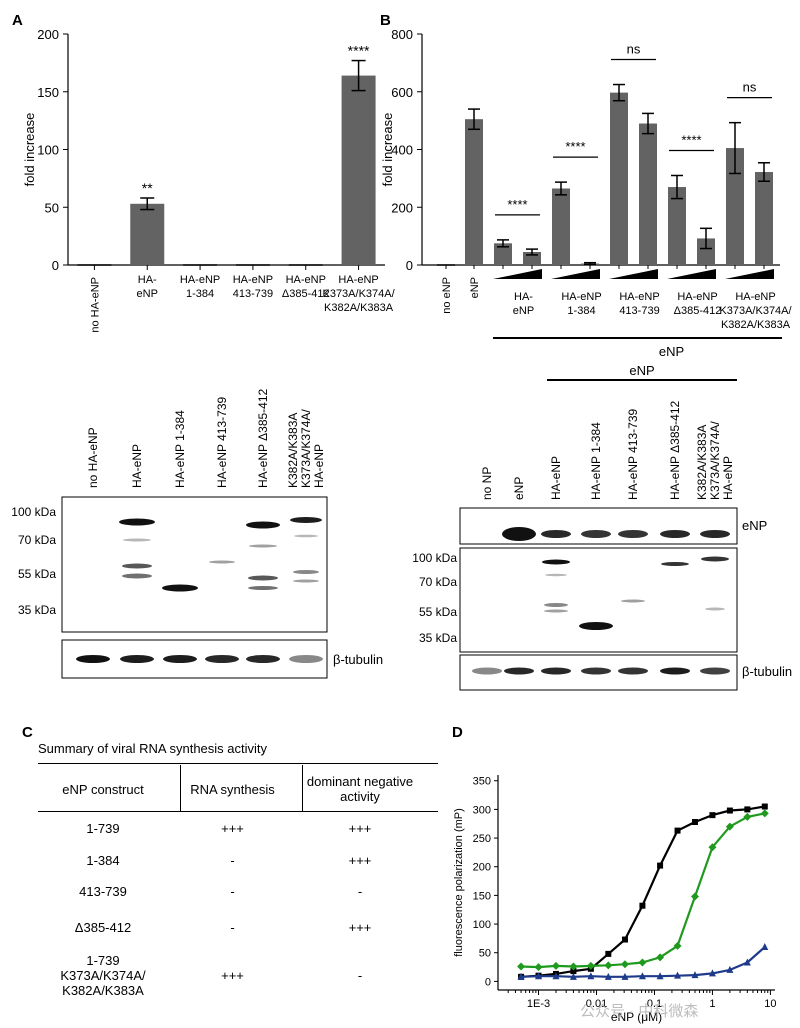 The image size is (800, 1028). What do you see at coordinates (459, 882) in the screenshot?
I see `y-axis-label: fluorescence polarization (mP)` at bounding box center [459, 882].